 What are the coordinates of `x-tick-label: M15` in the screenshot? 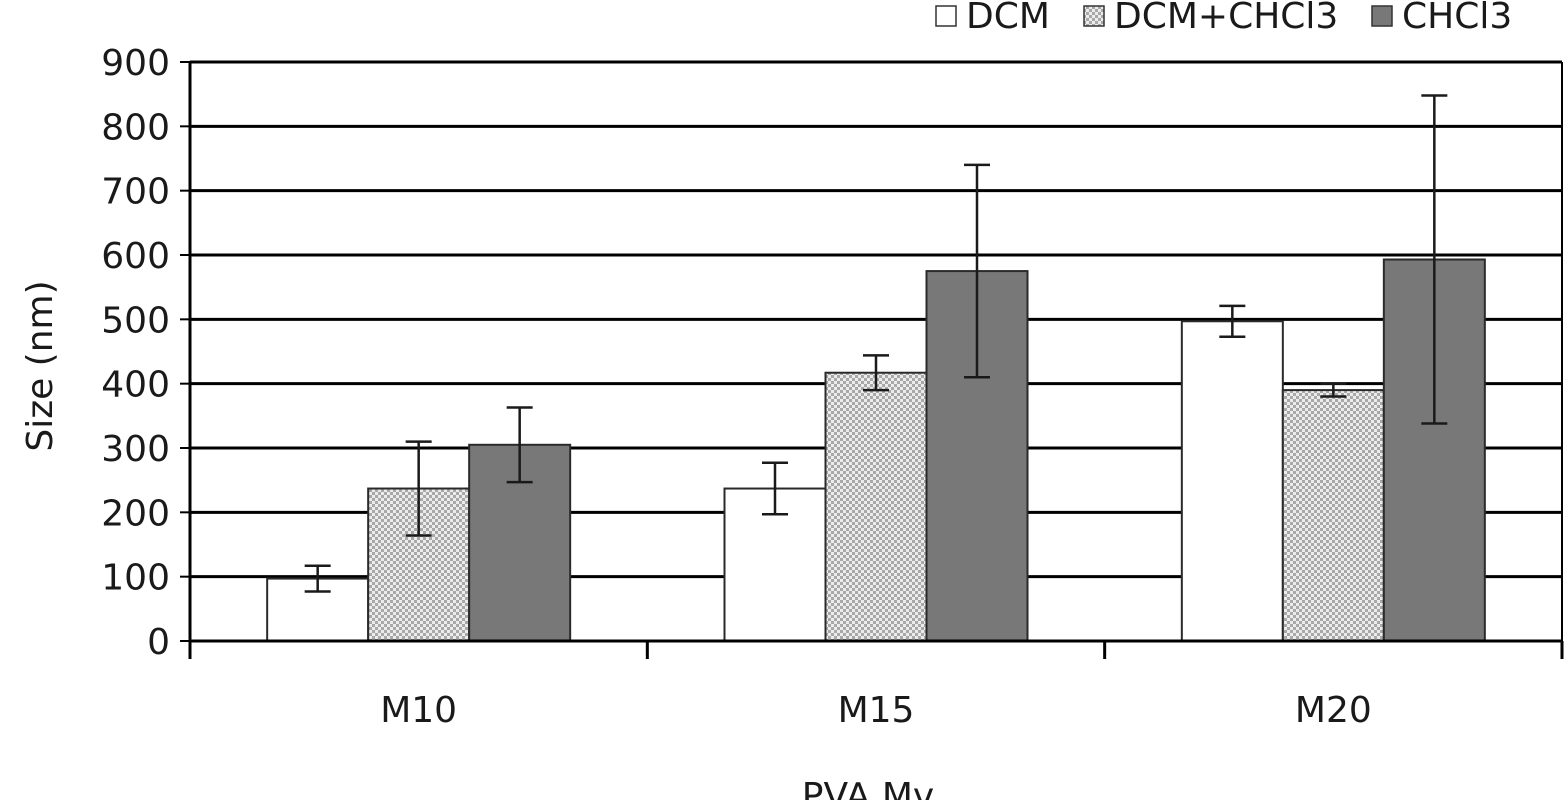 It's located at (876, 710).